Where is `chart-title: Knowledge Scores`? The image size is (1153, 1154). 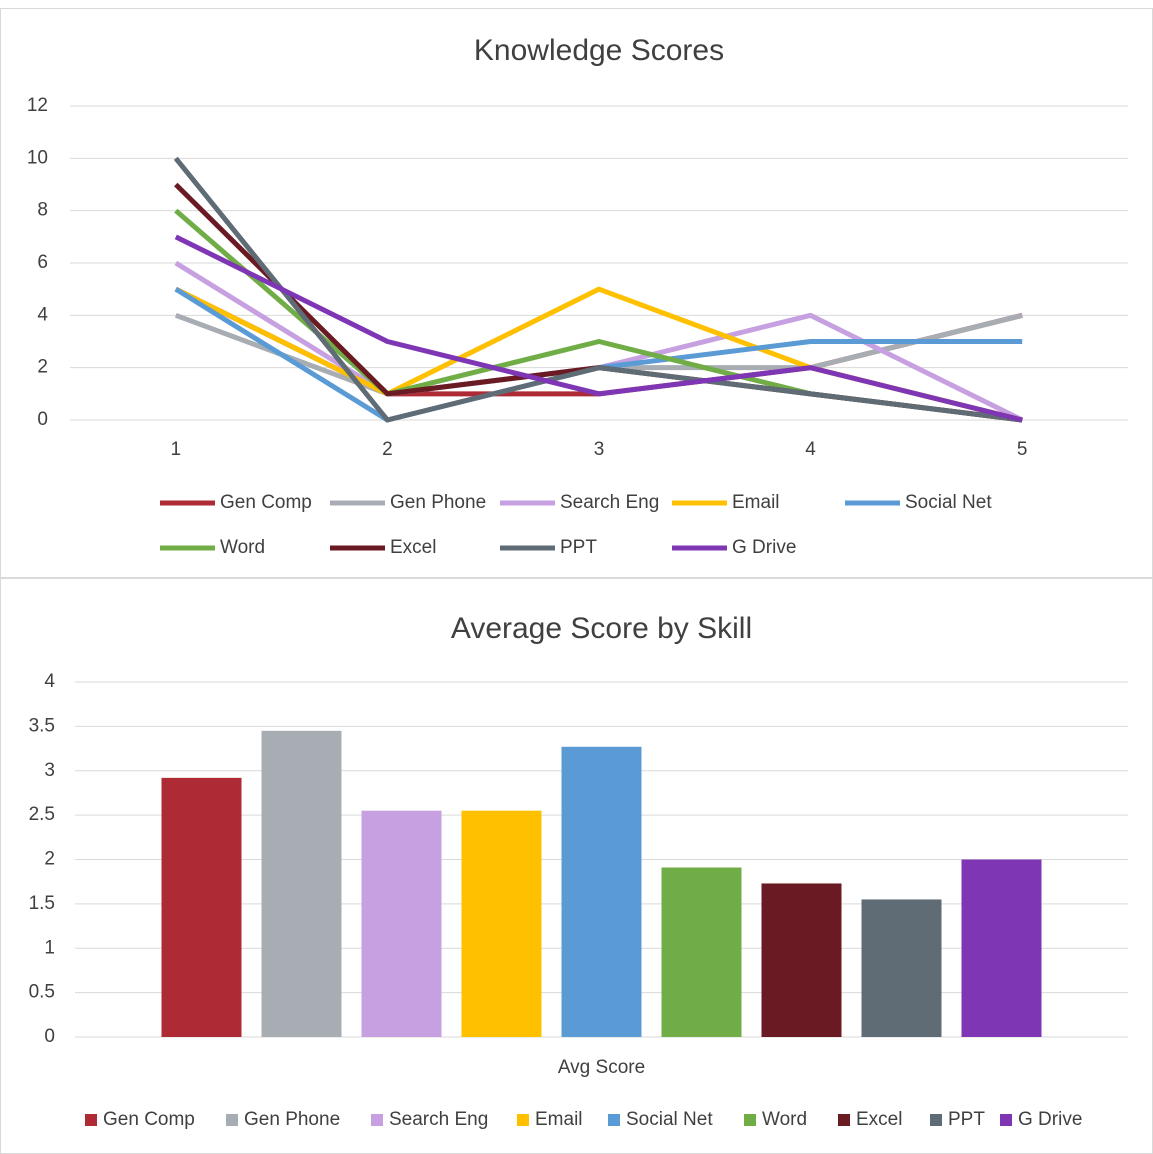 chart-title: Knowledge Scores is located at coordinates (599, 50).